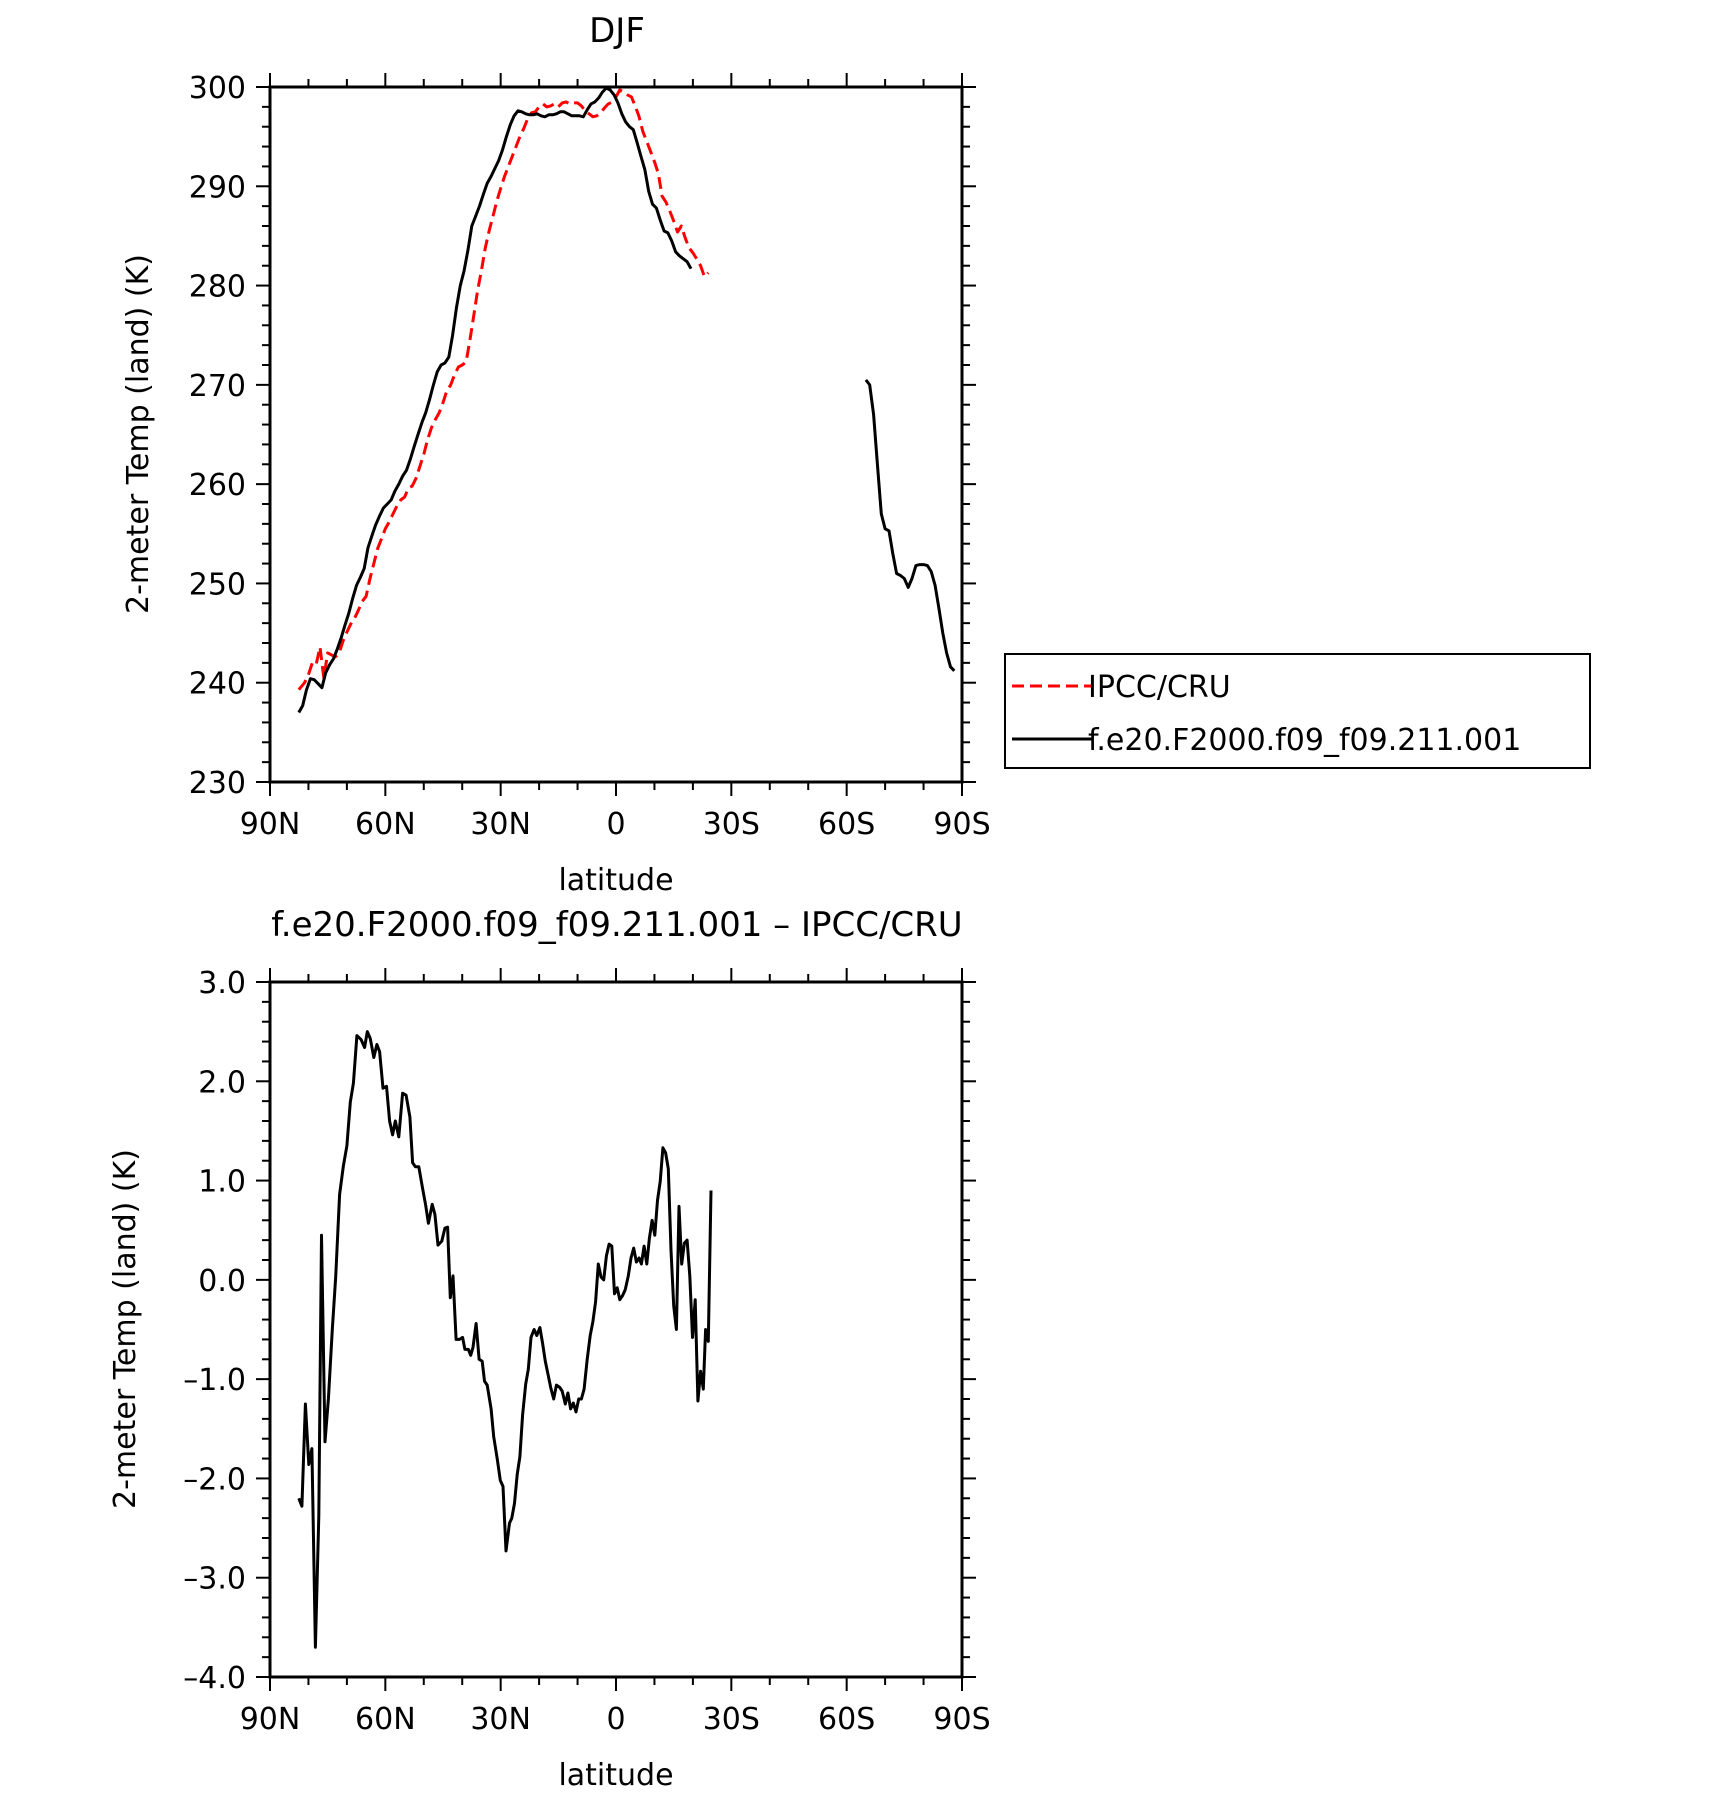 The image size is (1710, 1805). I want to click on bottom-x-axis-label: latitude, so click(615, 1775).